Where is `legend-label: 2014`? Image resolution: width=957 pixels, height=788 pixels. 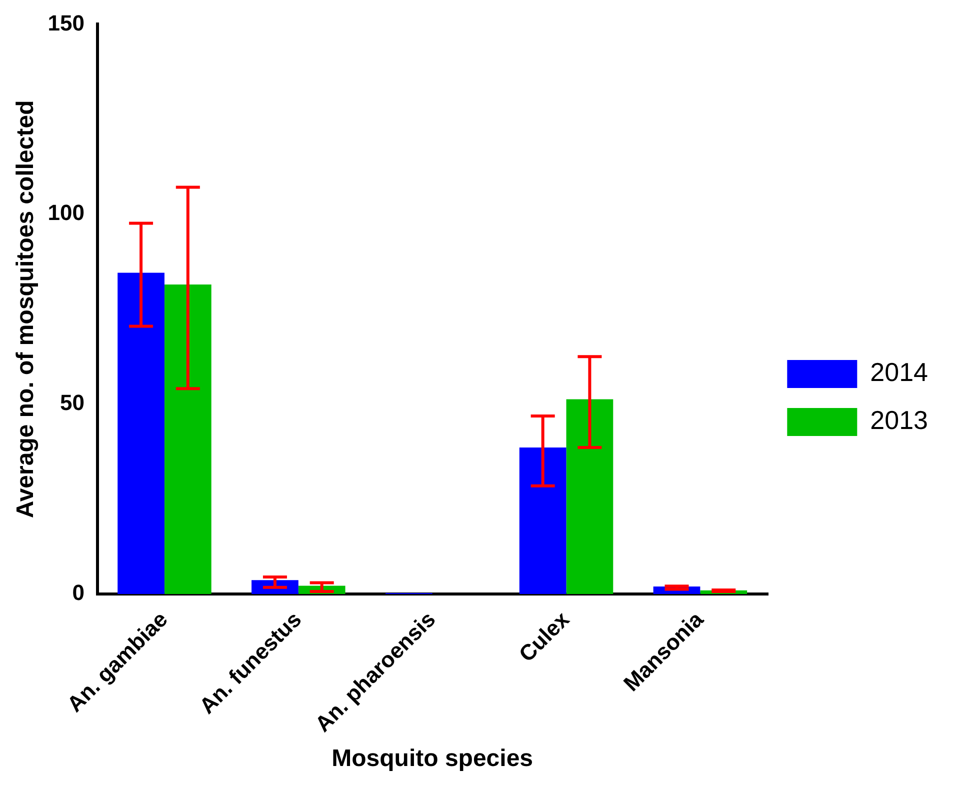 legend-label: 2014 is located at coordinates (899, 372).